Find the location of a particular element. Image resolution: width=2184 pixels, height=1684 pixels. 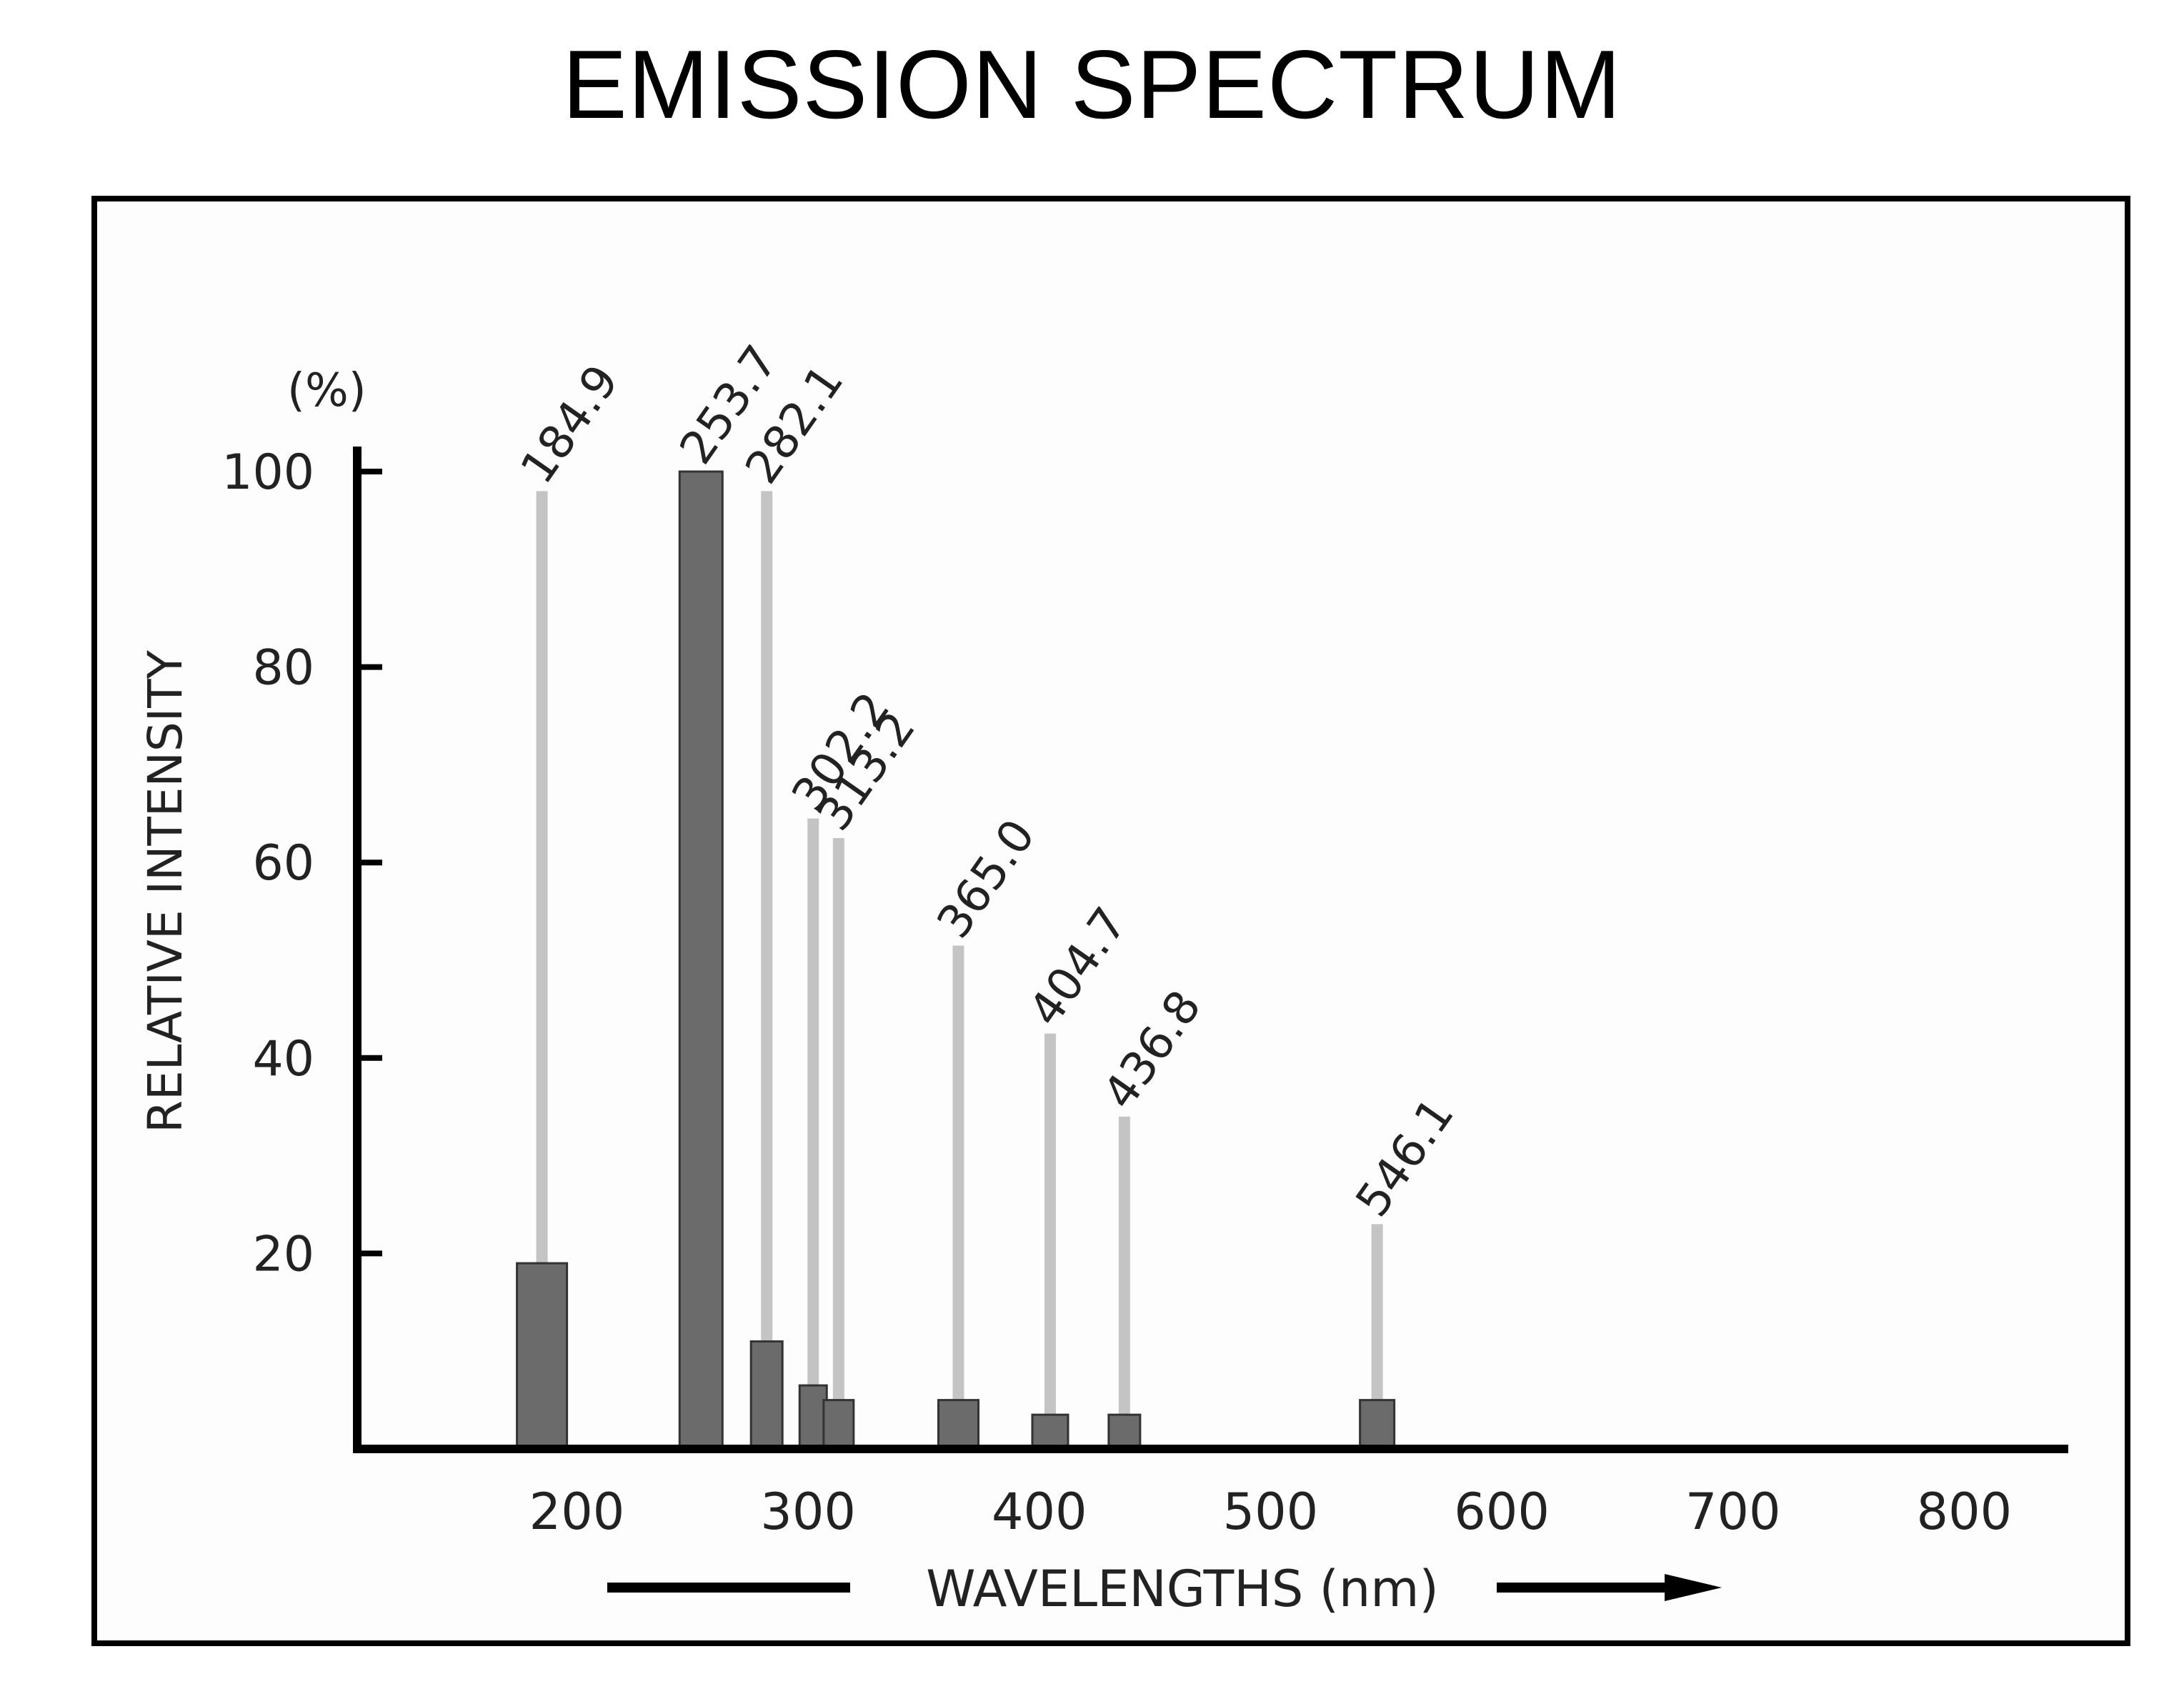

y-ticks: 20 40 60 80 100 is located at coordinates (301, 863).